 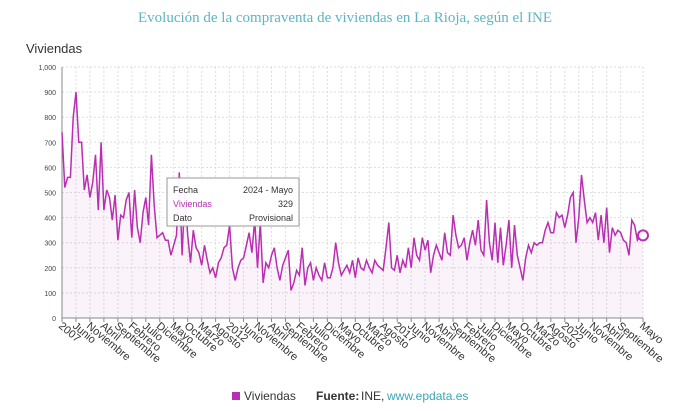 I want to click on tooltip-label: Fecha, so click(x=185, y=190).